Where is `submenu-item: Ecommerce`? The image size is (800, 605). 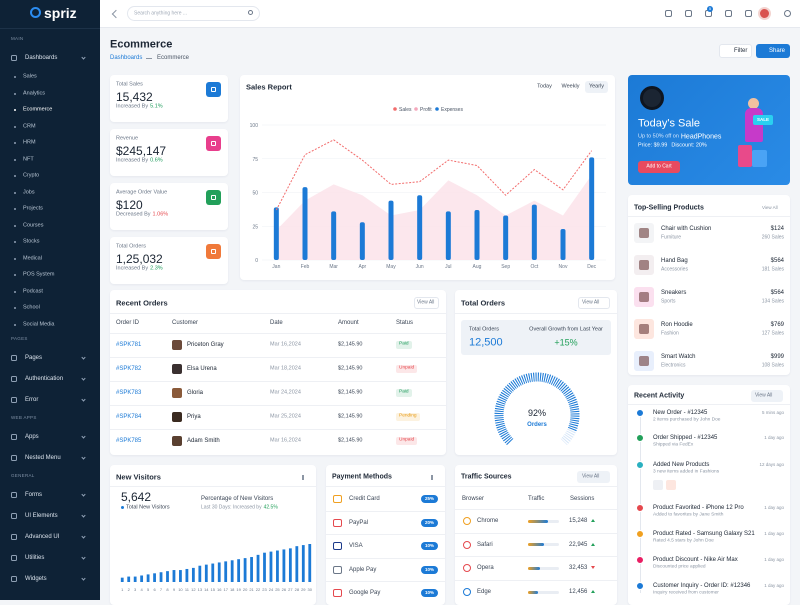
submenu-item: Ecommerce is located at coordinates (38, 109).